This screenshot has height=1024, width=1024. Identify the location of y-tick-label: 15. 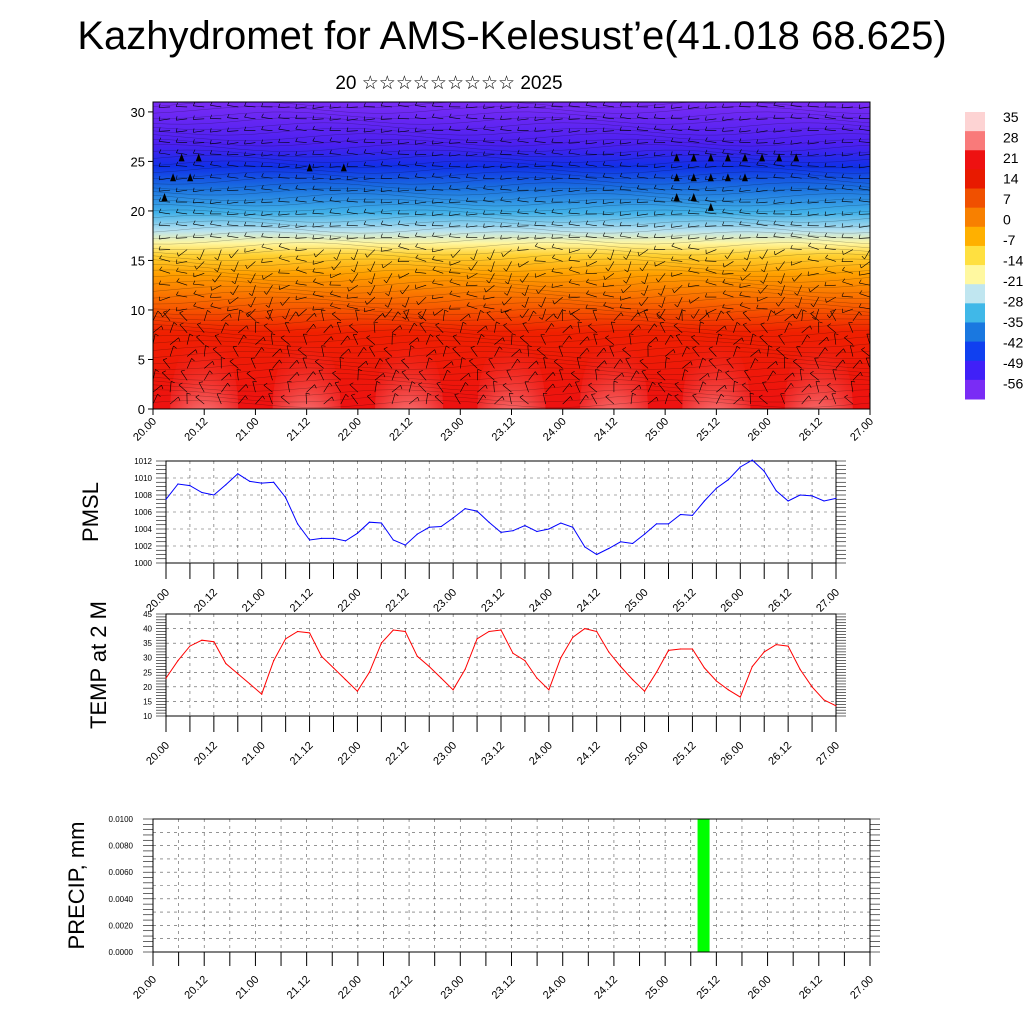
(147, 701).